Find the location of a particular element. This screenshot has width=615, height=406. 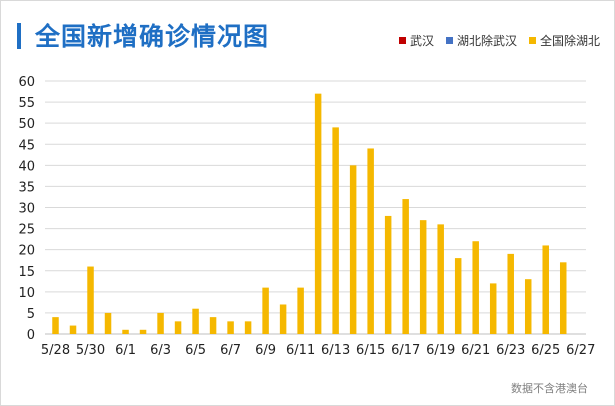

x-tick-label: 6/27 is located at coordinates (580, 350).